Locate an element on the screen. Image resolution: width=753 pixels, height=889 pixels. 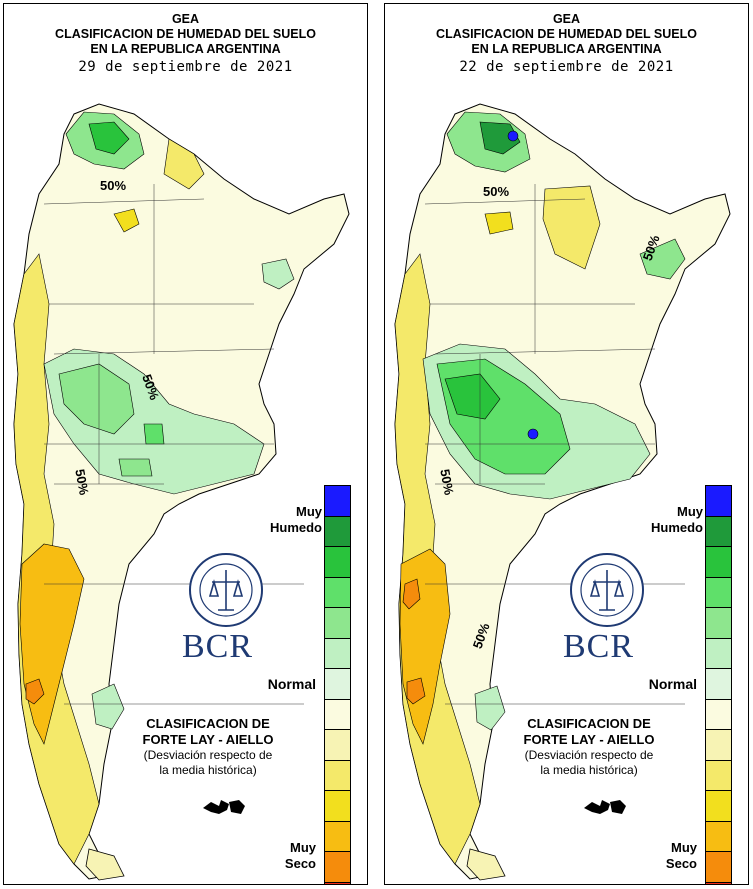
header-date: 22 de septiembre de 2021 is located at coordinates (566, 67).